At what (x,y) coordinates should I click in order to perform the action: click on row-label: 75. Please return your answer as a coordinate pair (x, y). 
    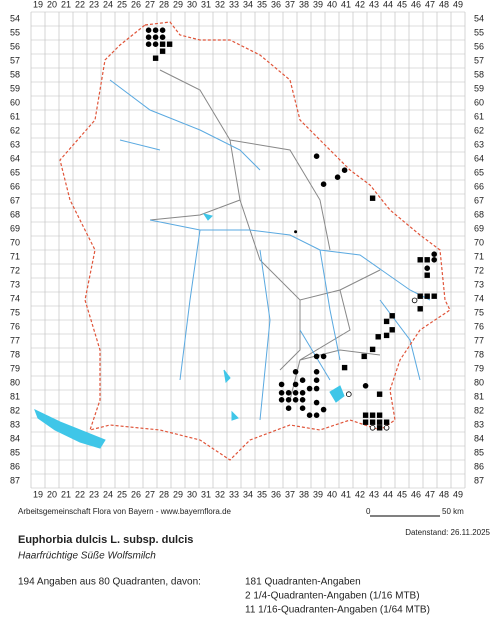
    Looking at the image, I should click on (15, 312).